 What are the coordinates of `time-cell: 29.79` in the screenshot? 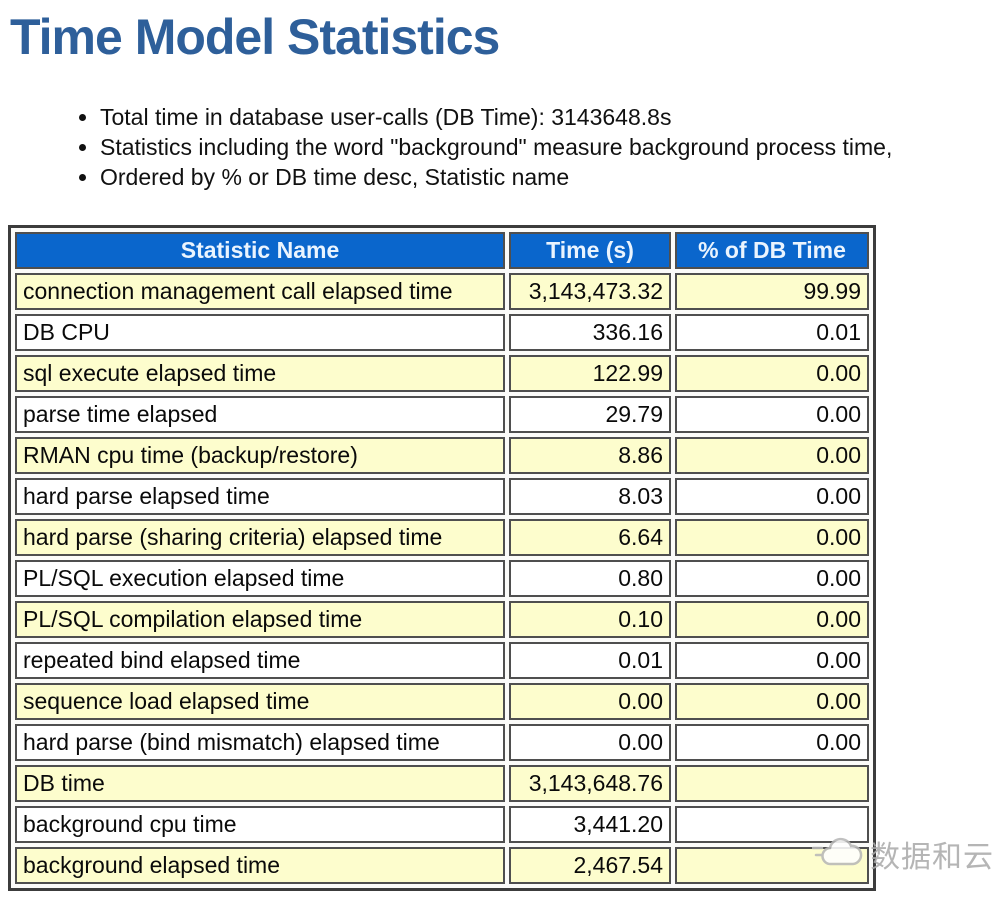 It's located at (590, 414).